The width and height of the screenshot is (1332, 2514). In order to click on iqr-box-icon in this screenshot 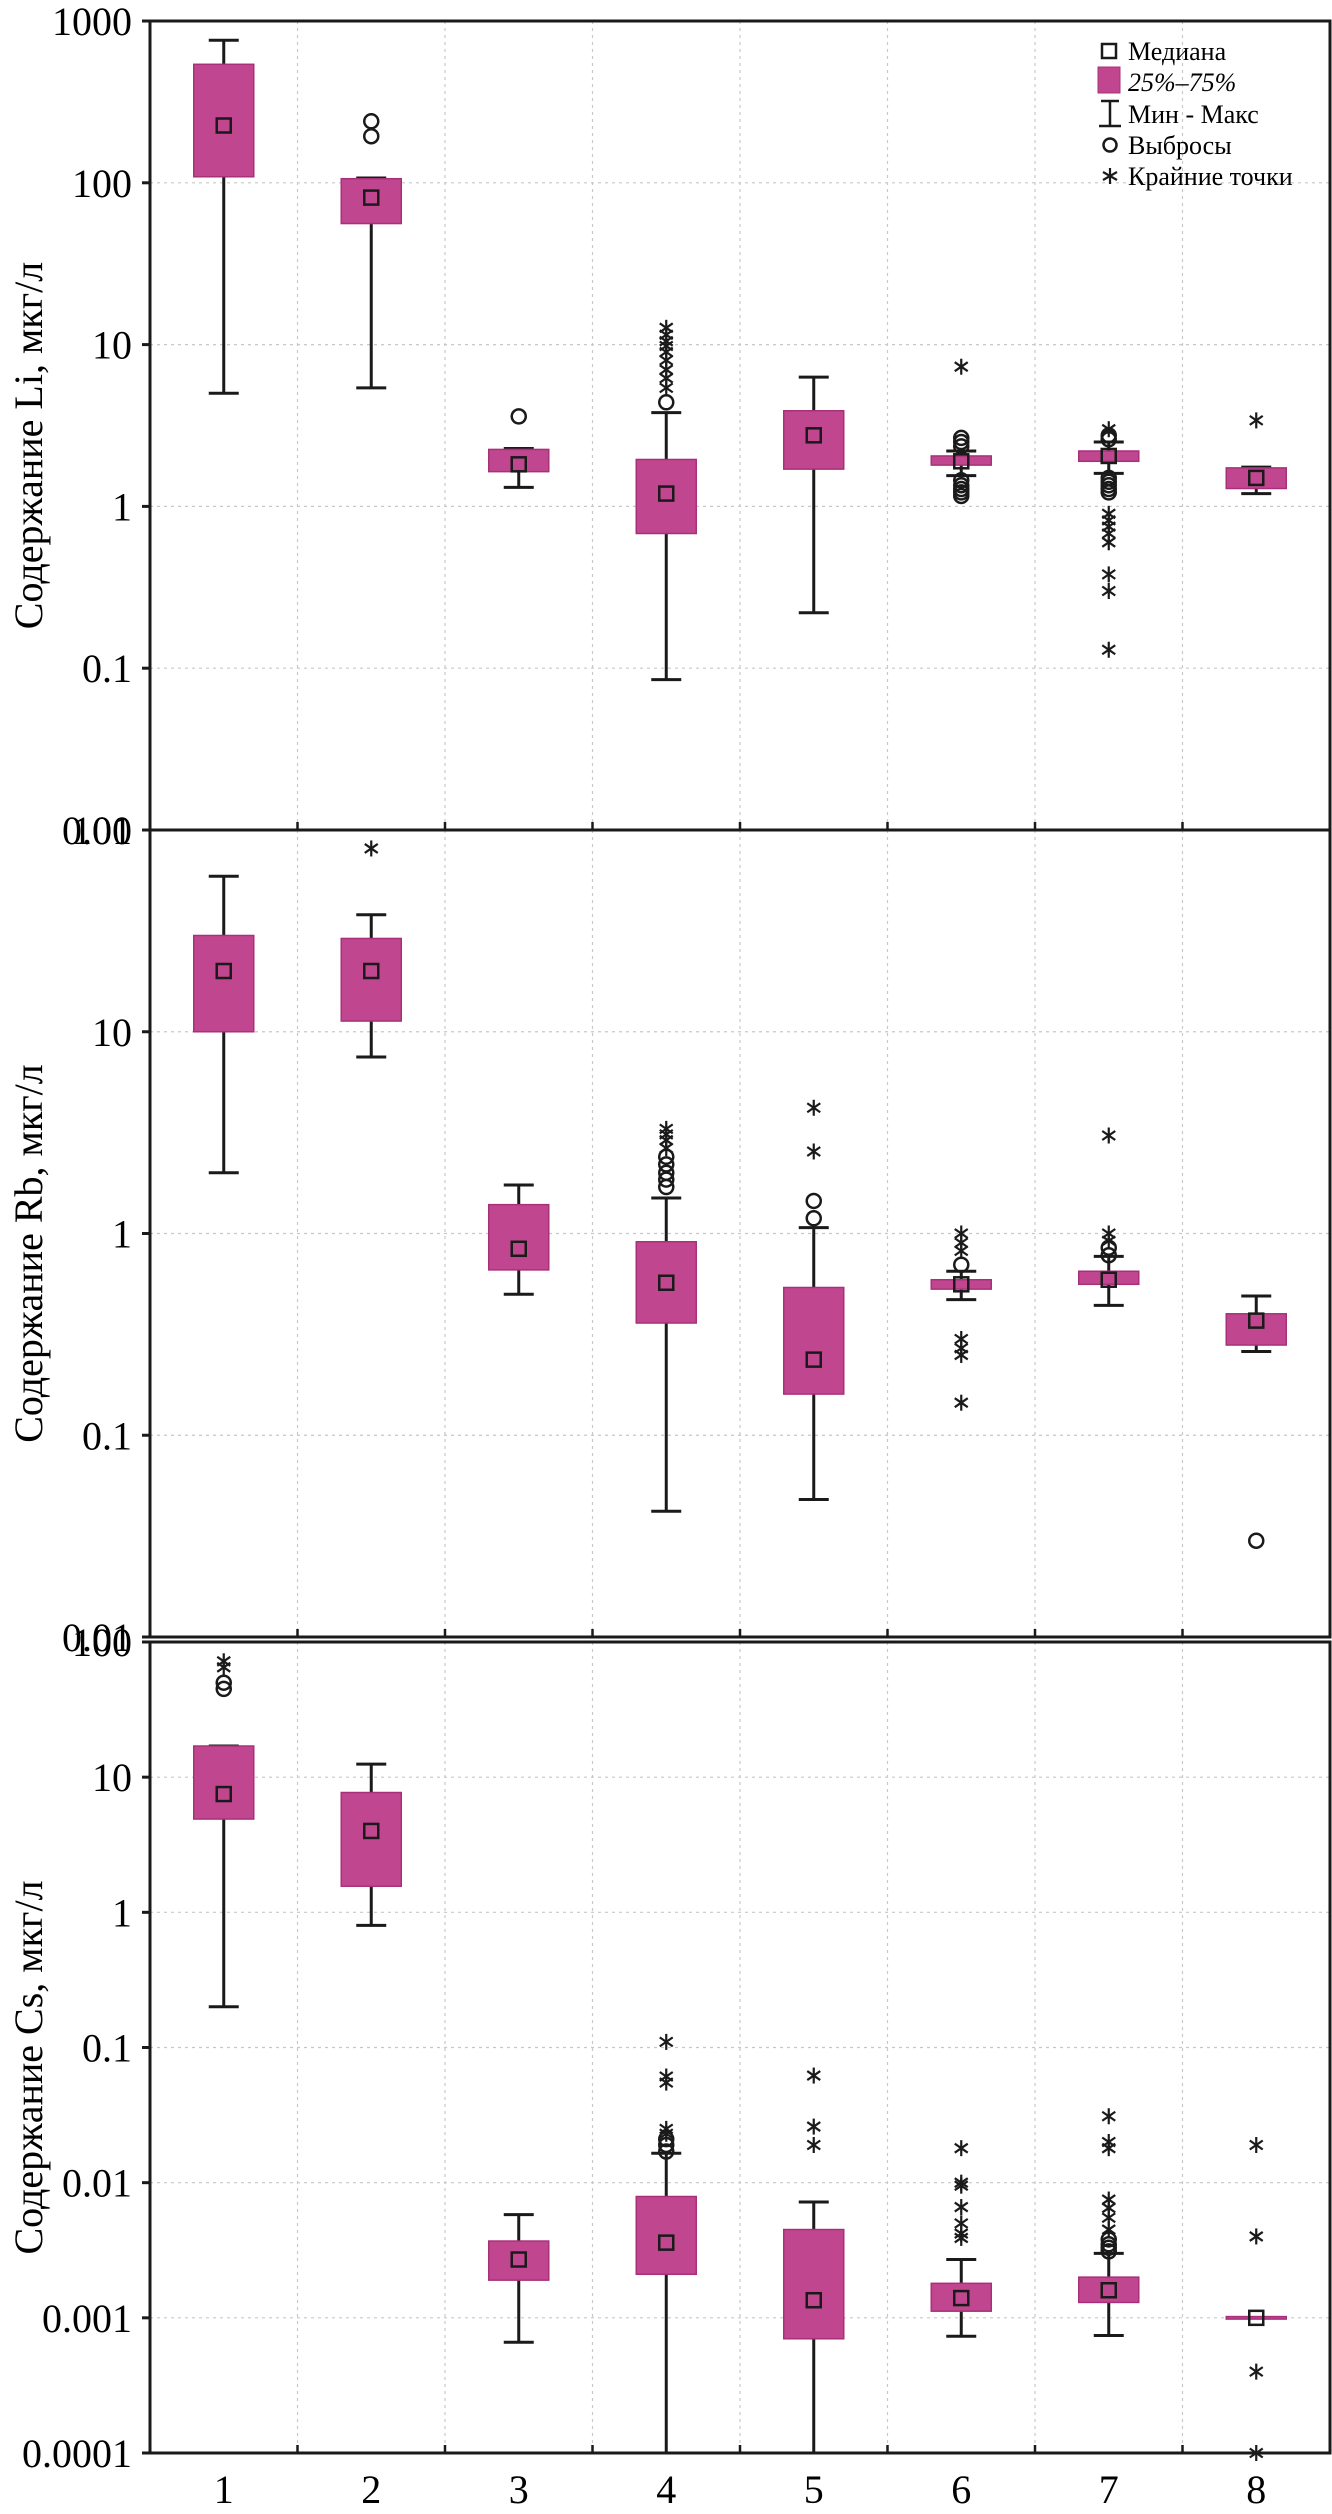, I will do `click(1109, 80)`.